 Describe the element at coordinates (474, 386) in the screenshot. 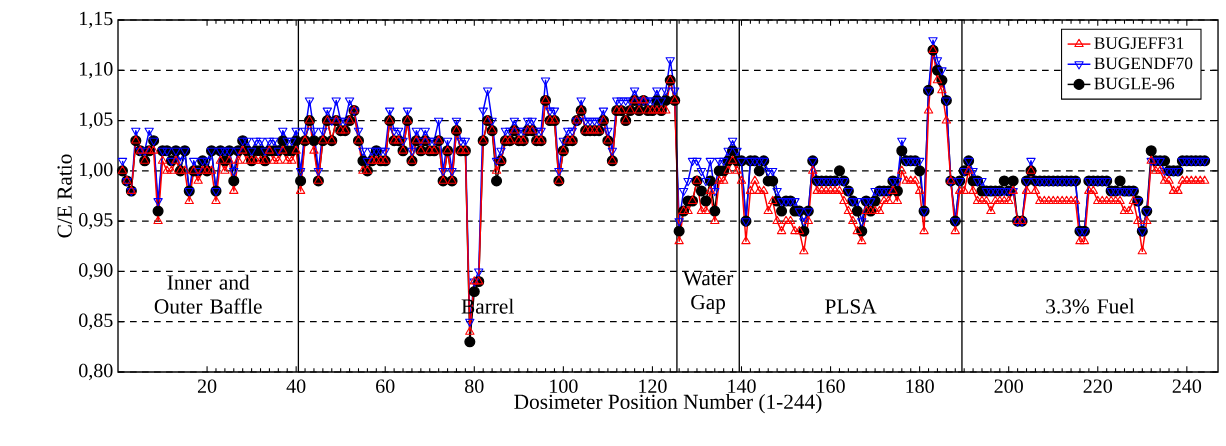

I see `x-tick-label: 80` at that location.